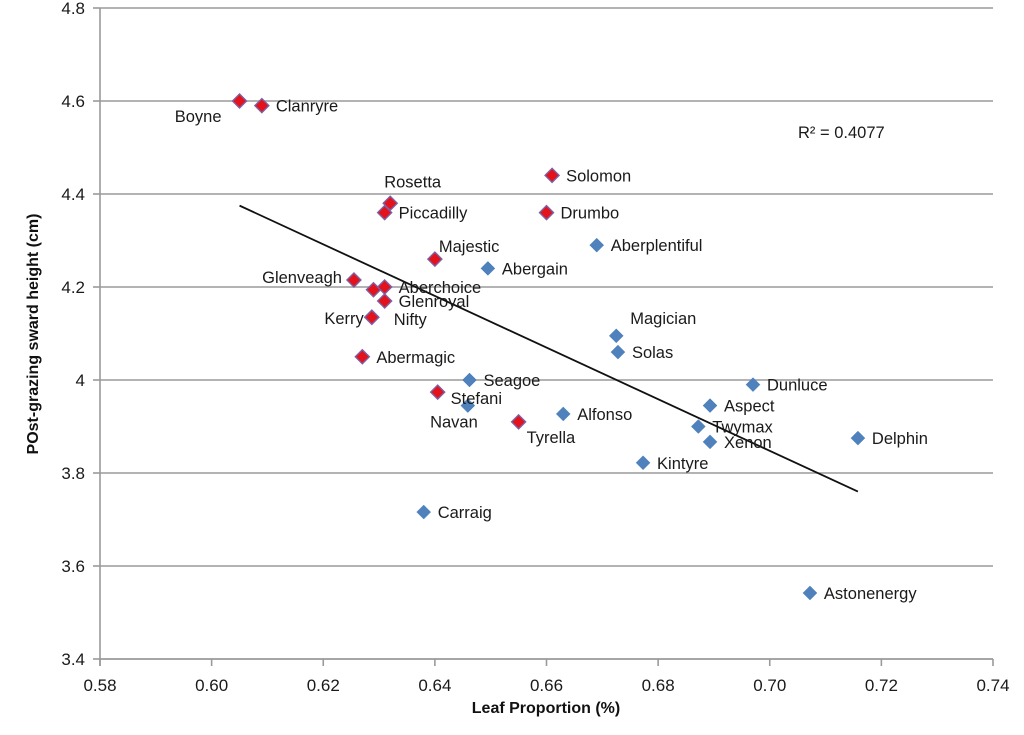 This screenshot has width=1024, height=735. Describe the element at coordinates (302, 278) in the screenshot. I see `point-label-glenveagh: Glenveagh` at that location.